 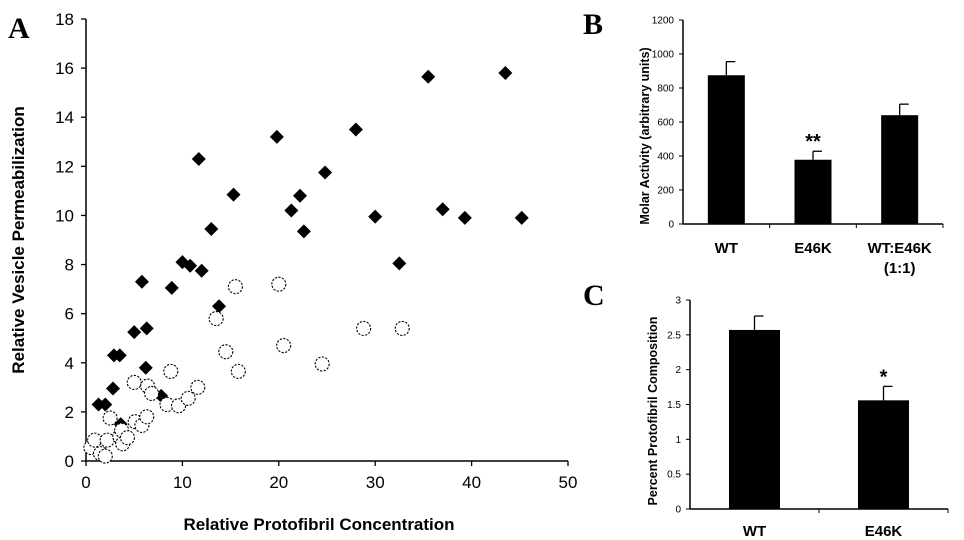 I want to click on y-tick-label-b: 600, so click(x=665, y=123).